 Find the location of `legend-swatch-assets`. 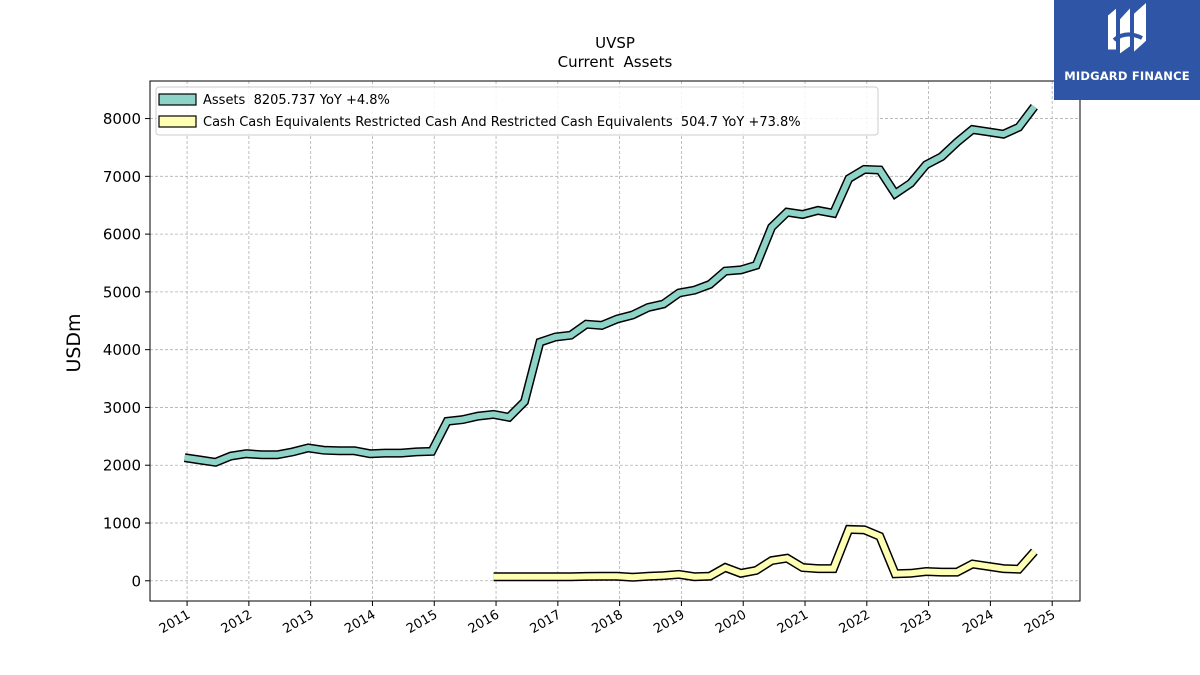

legend-swatch-assets is located at coordinates (177, 99).